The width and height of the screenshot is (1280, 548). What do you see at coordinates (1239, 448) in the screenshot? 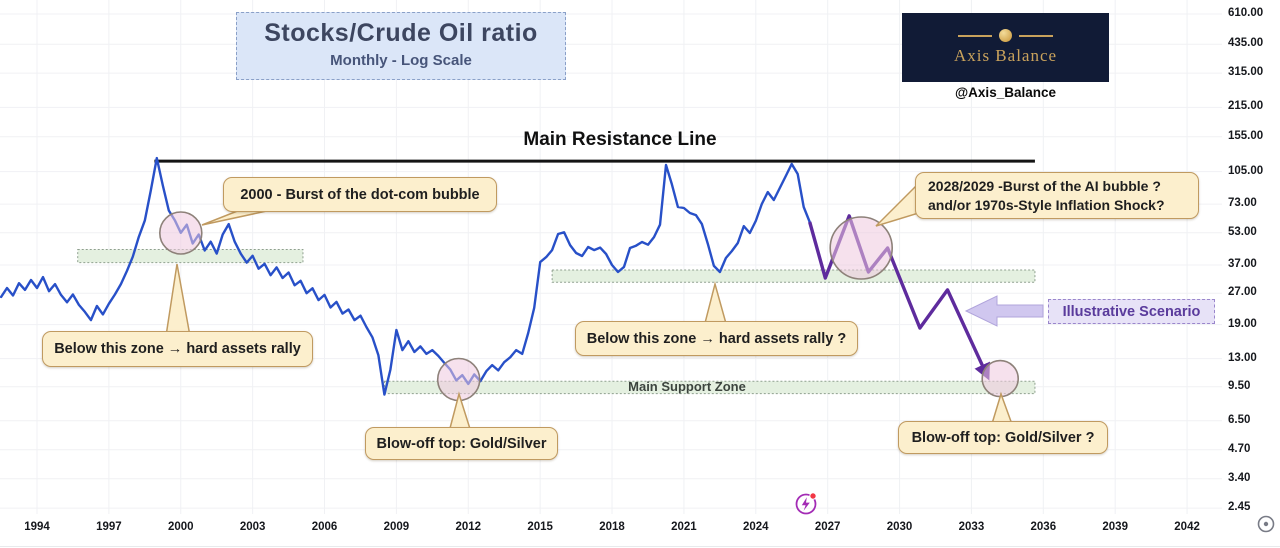
I see `price-tick-label: 4.70` at bounding box center [1239, 448].